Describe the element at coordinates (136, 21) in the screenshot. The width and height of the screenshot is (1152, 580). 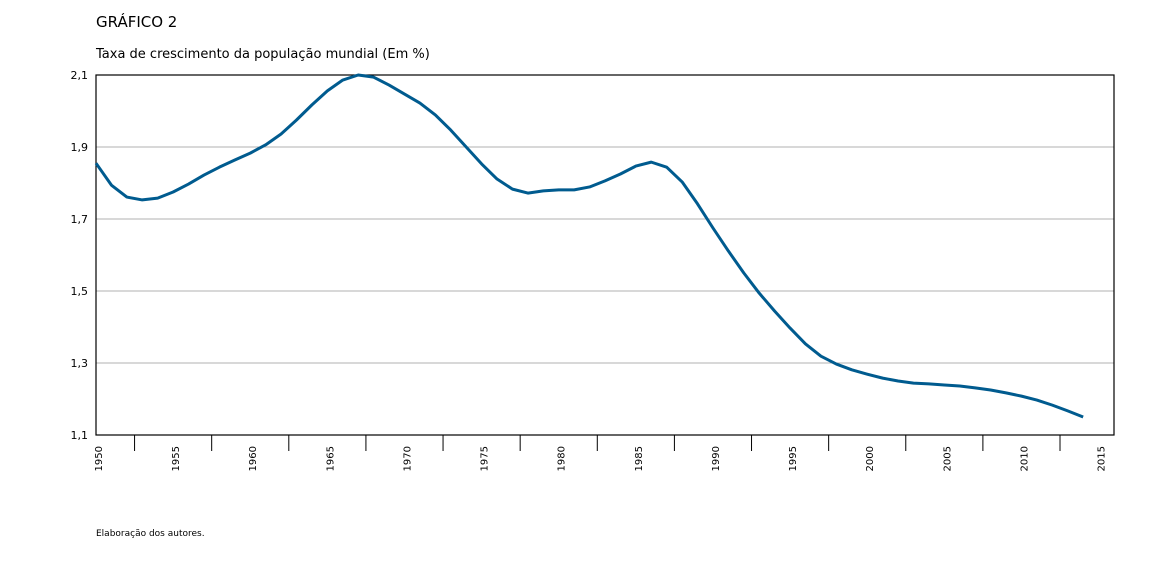
I see `chart-title: GRÁFICO 2` at that location.